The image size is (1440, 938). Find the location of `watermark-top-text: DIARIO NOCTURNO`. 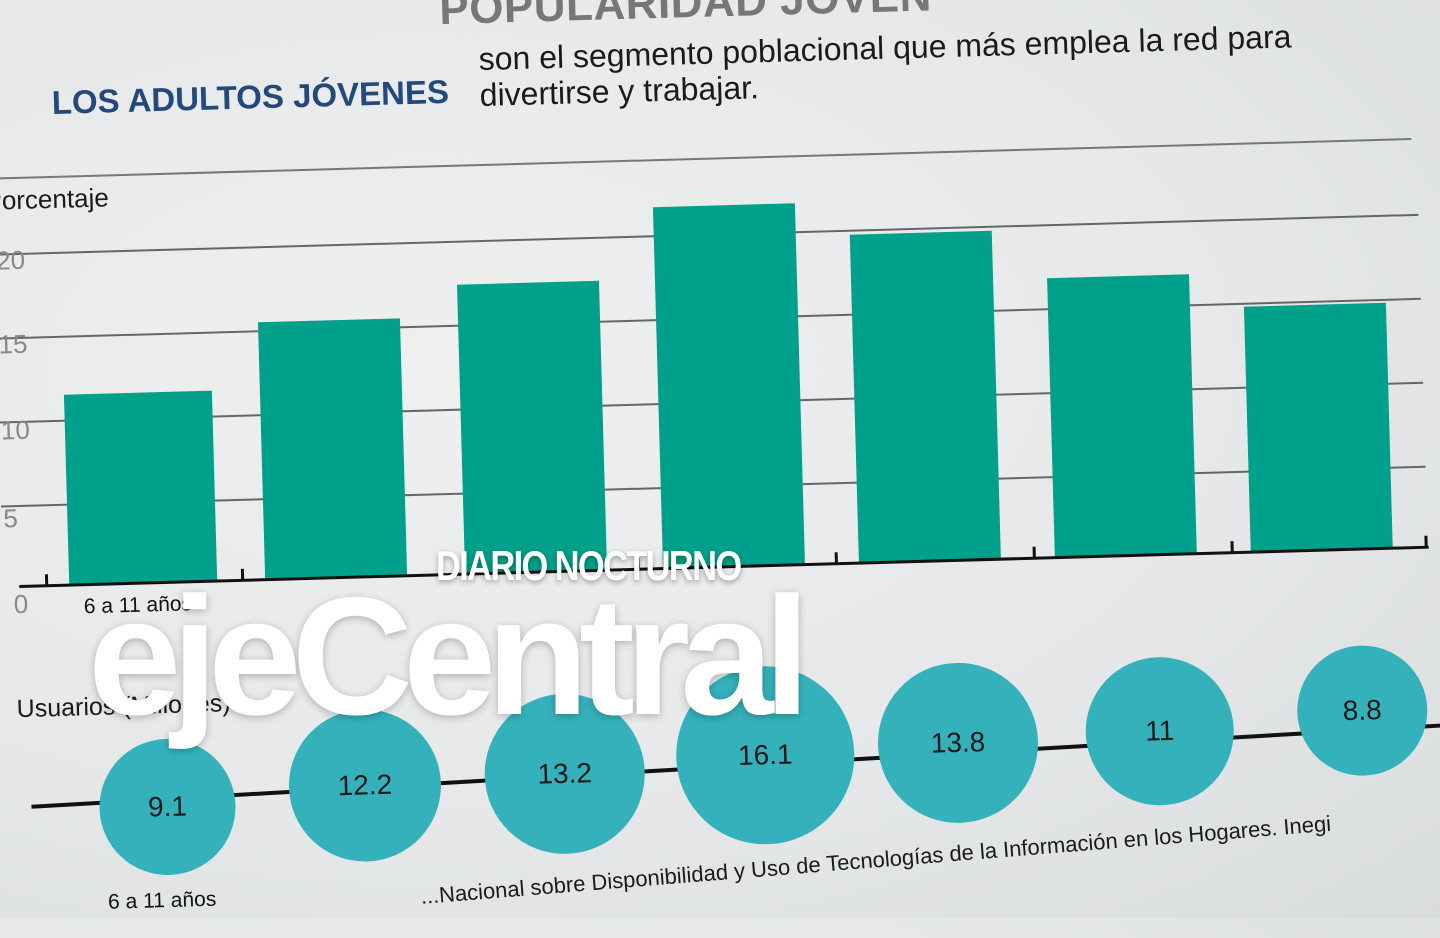

watermark-top-text: DIARIO NOCTURNO is located at coordinates (589, 565).